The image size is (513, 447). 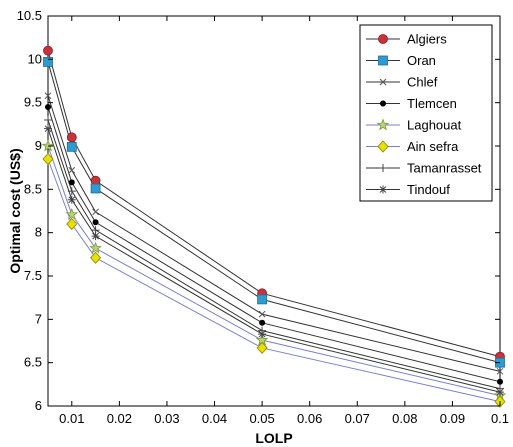 I want to click on y-tick-label: 9, so click(x=38, y=145).